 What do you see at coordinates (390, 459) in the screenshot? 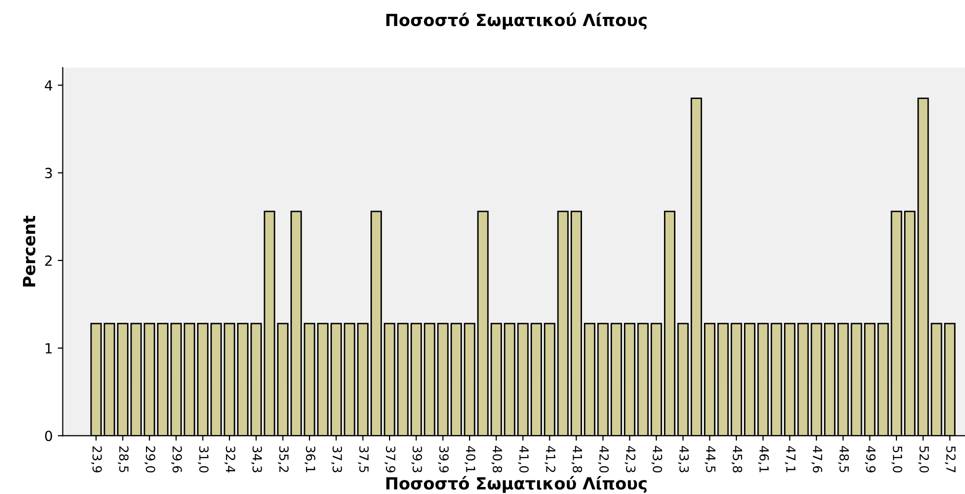
I see `x-tick-label: 37,9` at bounding box center [390, 459].